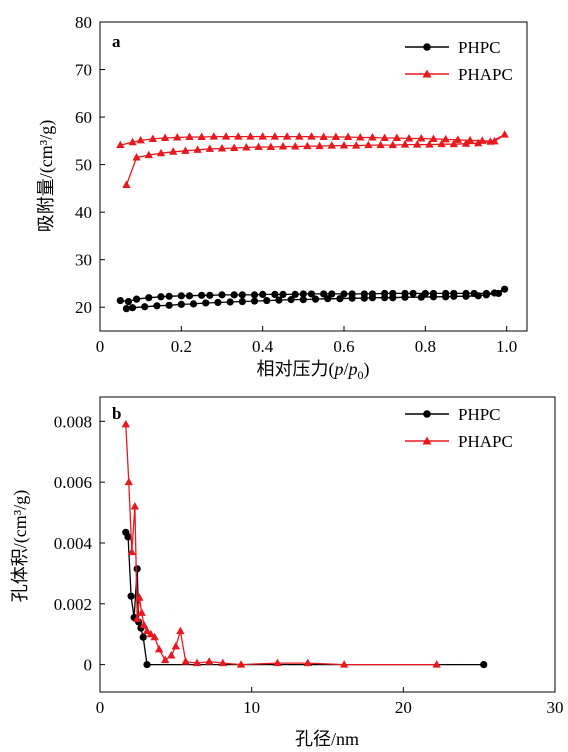  I want to click on legend-marker-a-phapc, so click(427, 73).